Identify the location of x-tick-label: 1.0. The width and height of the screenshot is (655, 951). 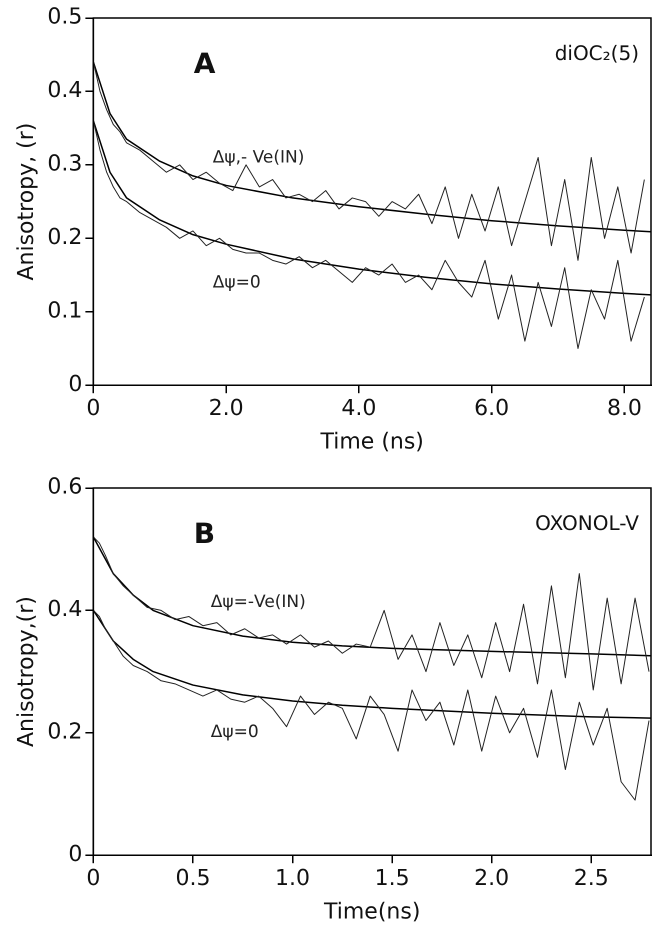
(292, 879).